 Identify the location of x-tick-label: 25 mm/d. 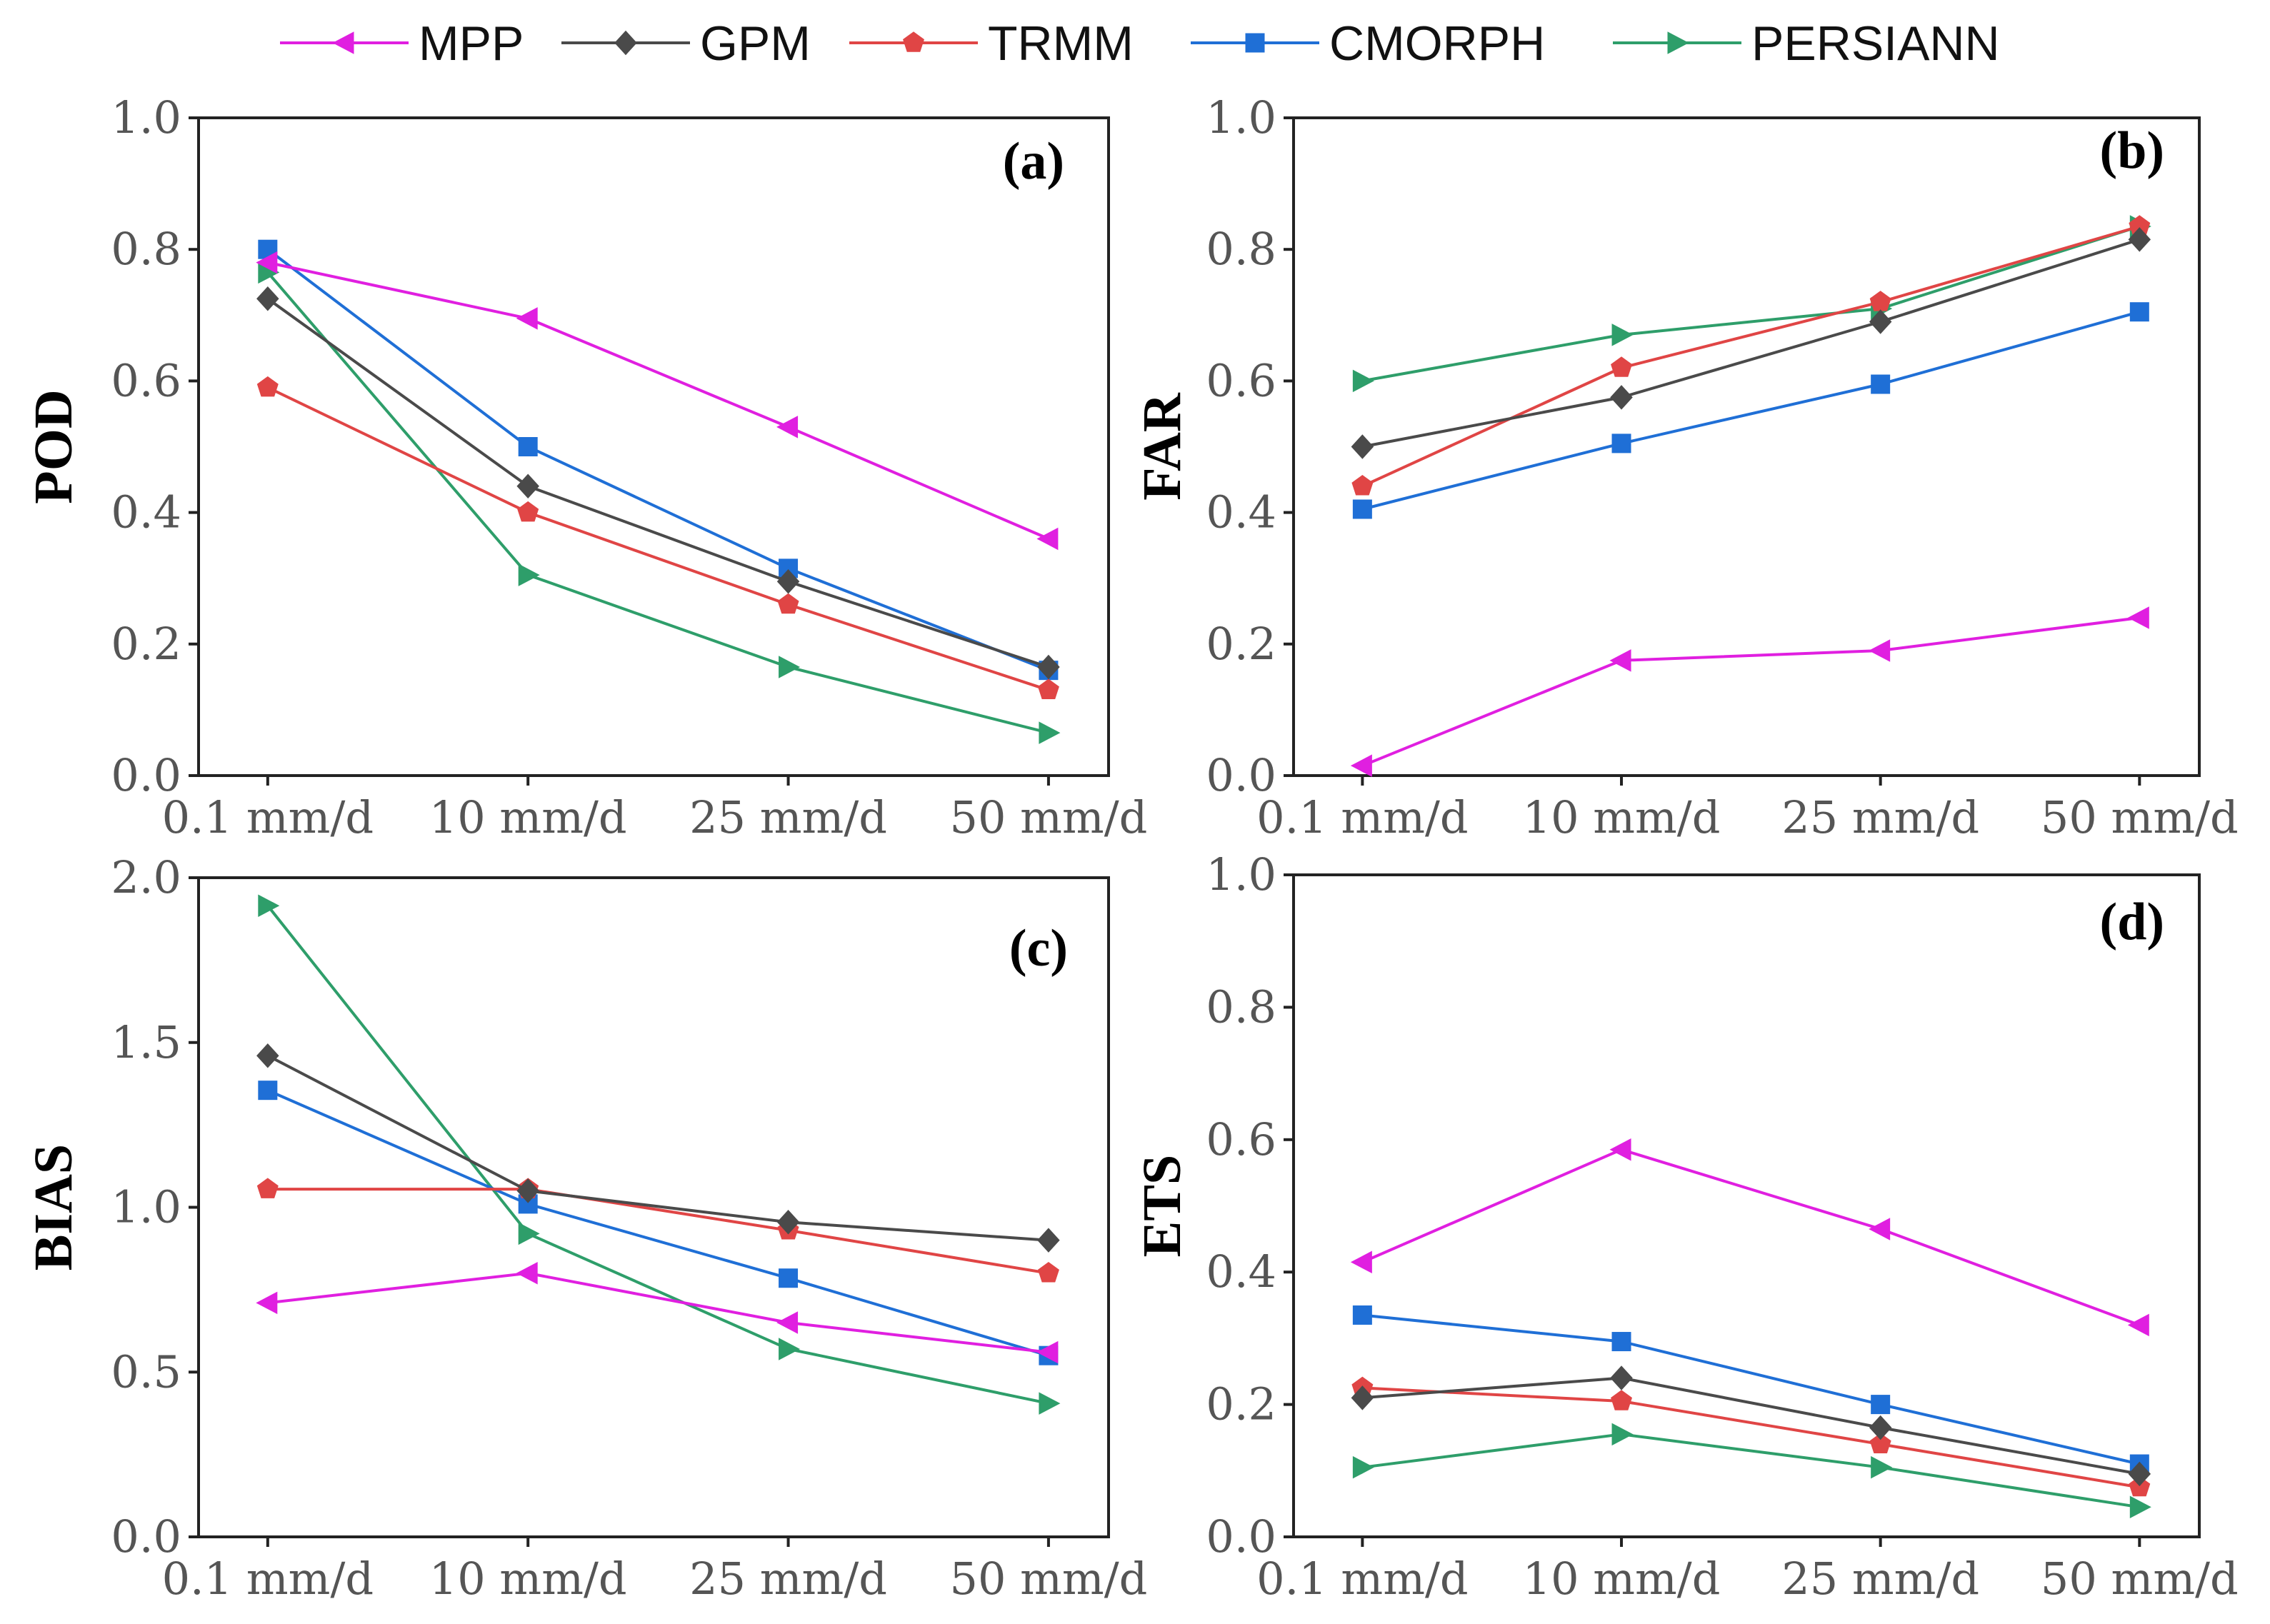
(1880, 817).